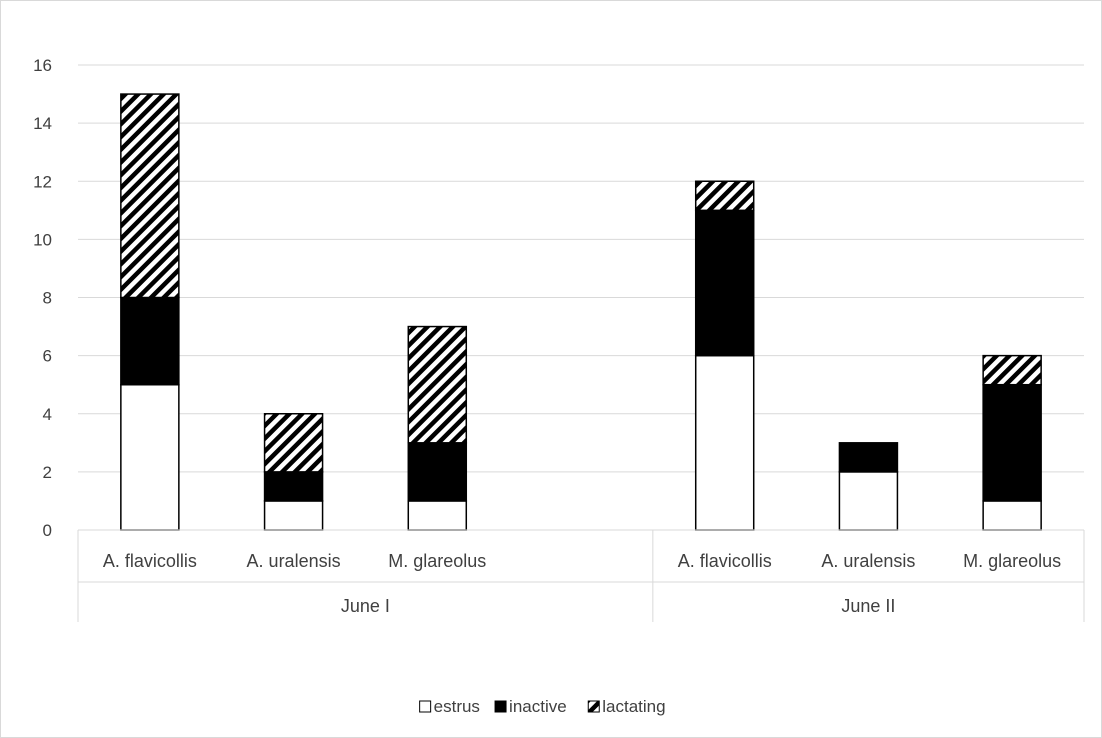 The width and height of the screenshot is (1102, 738). Describe the element at coordinates (42, 123) in the screenshot. I see `y-tick-label: 14` at that location.